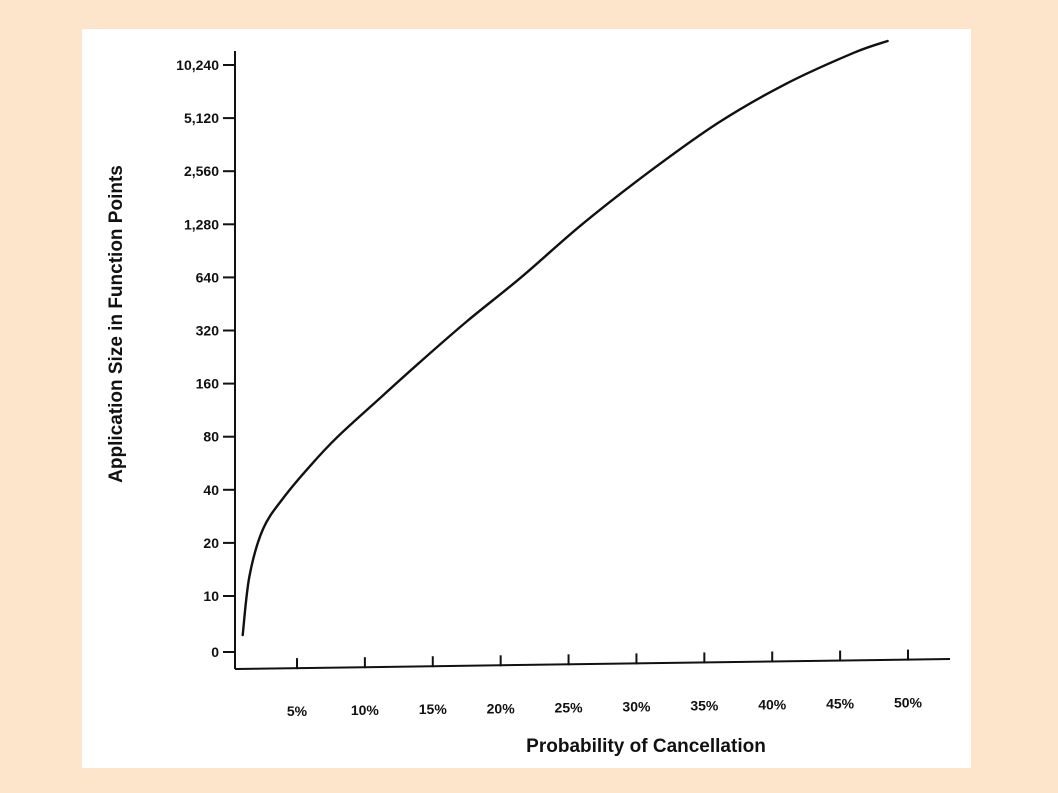 The image size is (1058, 793). I want to click on y-tick-label: 40, so click(211, 490).